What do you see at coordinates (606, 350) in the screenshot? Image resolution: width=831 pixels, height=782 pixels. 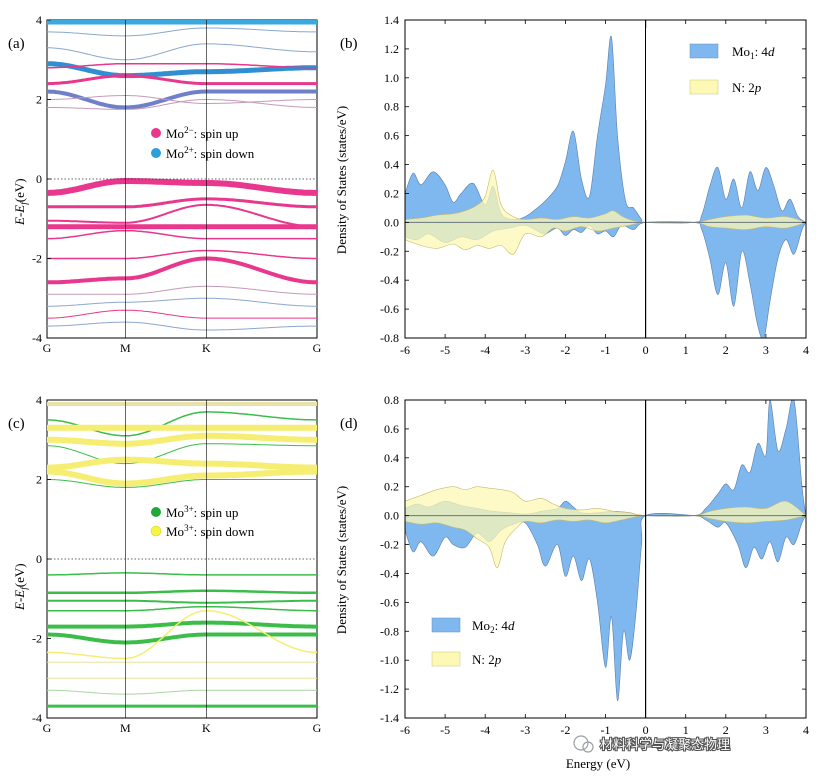 I see `xtick-label: -1` at bounding box center [606, 350].